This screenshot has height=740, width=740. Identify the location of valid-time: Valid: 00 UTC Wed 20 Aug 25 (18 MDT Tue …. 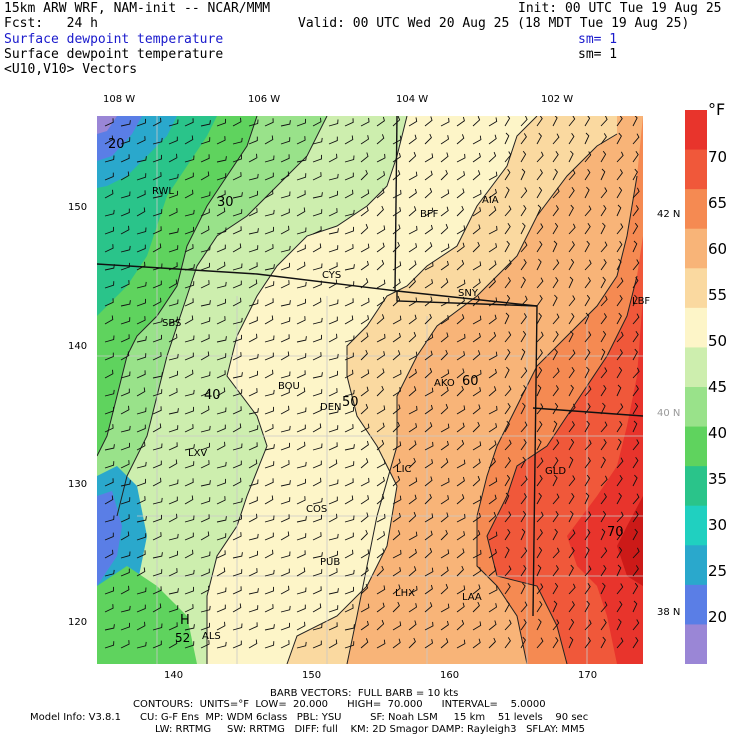
(494, 23).